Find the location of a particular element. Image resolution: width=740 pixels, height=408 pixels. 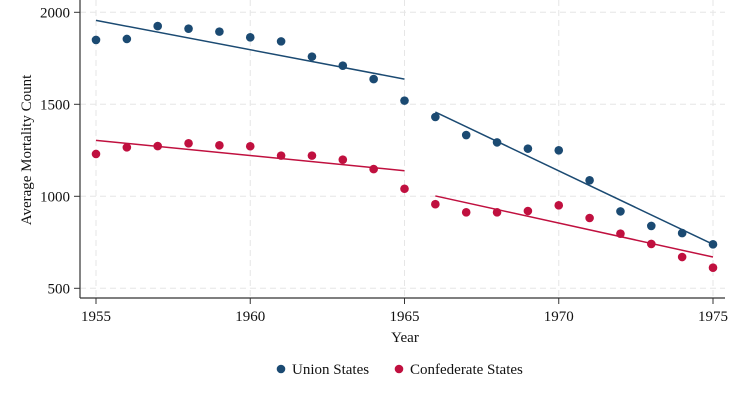

y-tick-label: 500 is located at coordinates (59, 289).